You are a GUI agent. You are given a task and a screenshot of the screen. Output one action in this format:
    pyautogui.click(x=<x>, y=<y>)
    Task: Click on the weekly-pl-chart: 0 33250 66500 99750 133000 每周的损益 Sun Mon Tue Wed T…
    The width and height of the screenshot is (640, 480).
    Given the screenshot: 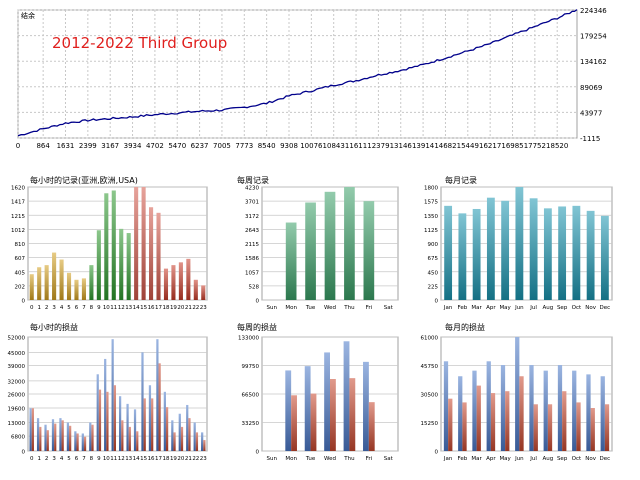 What is the action you would take?
    pyautogui.click(x=318, y=392)
    